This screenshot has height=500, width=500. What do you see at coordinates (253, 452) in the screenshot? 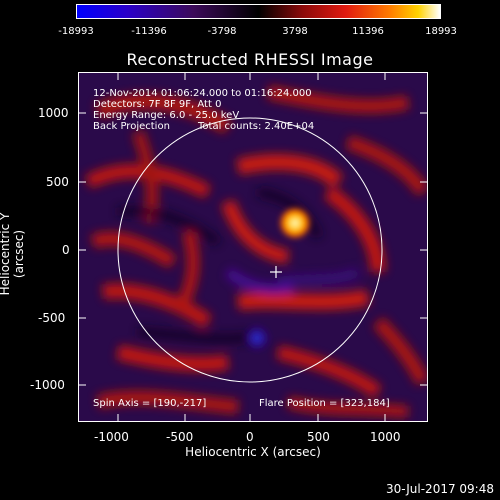
I see `x-axis-label: Heliocentric X (arcsec)` at bounding box center [253, 452].